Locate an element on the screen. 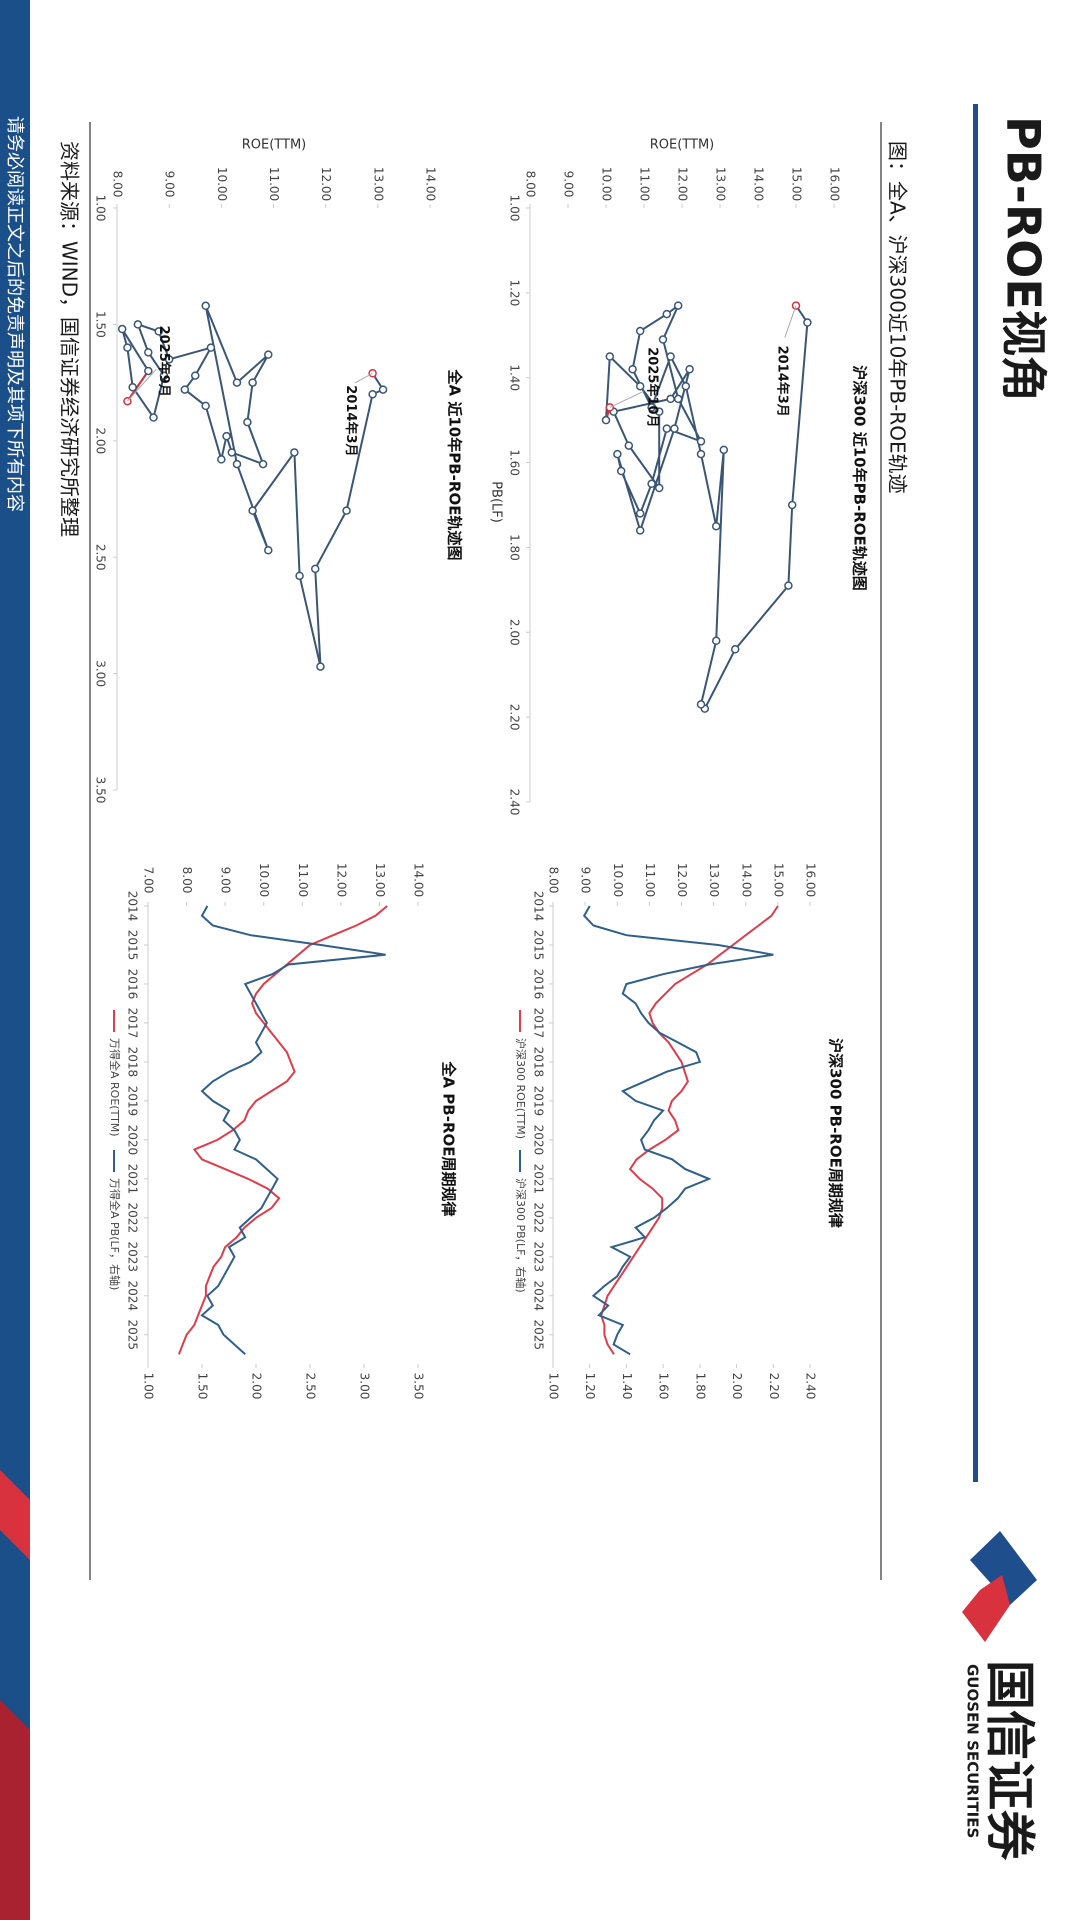 The height and width of the screenshot is (1920, 1080). x-axis-label: PB(LF) is located at coordinates (496, 502).